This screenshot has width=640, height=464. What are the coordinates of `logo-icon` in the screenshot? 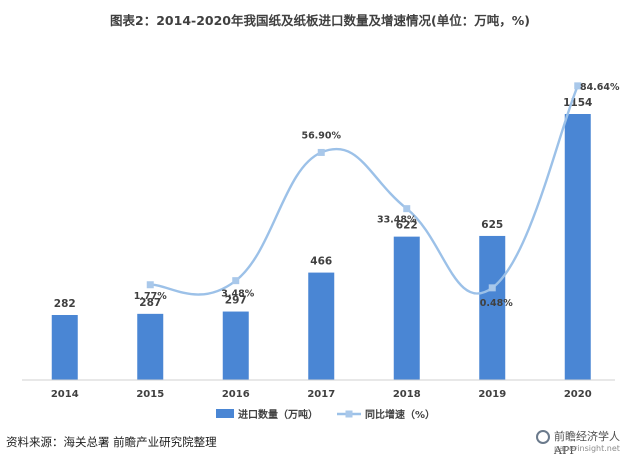 It's located at (543, 437).